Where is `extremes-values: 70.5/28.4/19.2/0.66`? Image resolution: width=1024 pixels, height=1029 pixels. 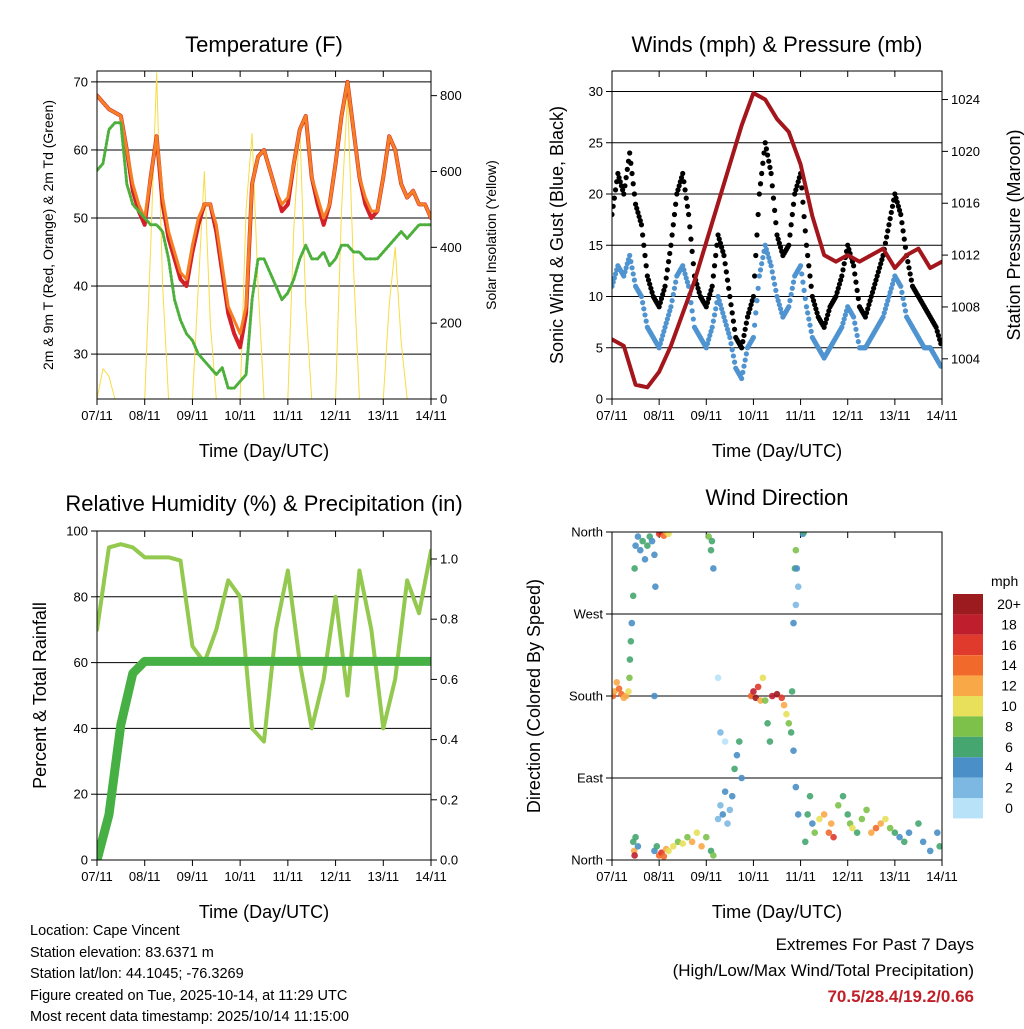 extremes-values: 70.5/28.4/19.2/0.66 is located at coordinates (900, 996).